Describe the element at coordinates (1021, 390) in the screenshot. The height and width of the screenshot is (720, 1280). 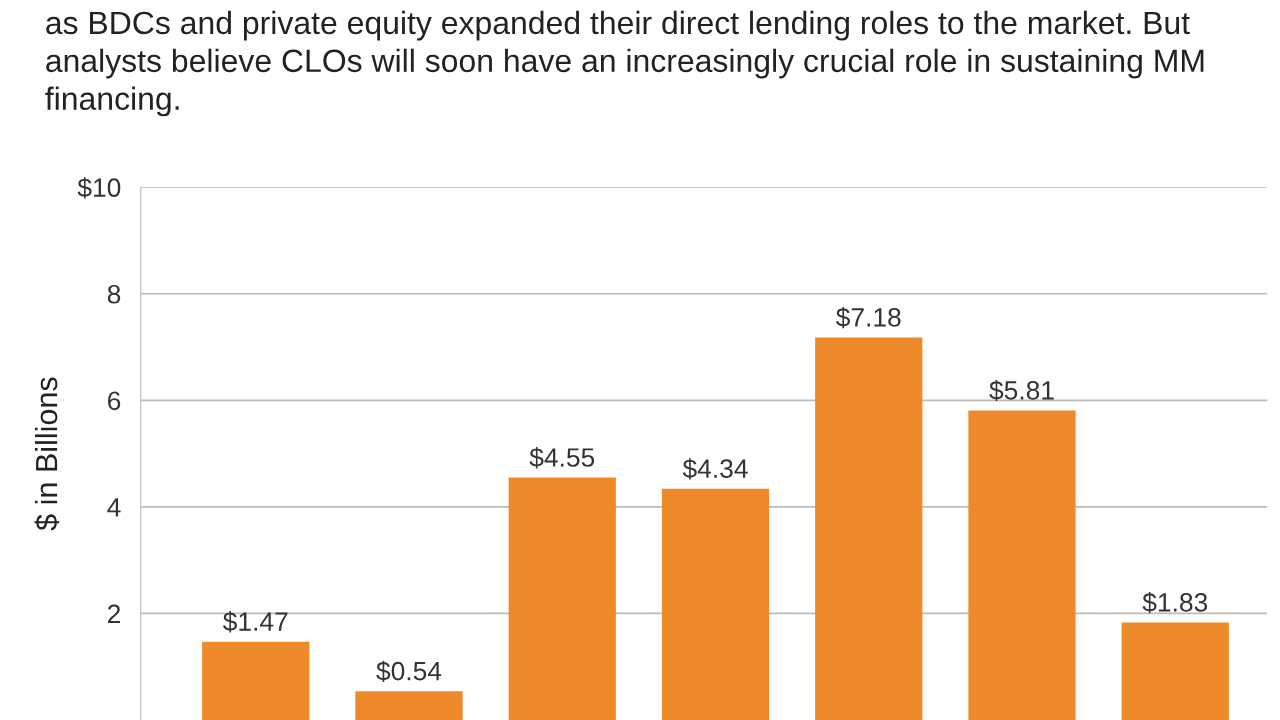
I see `data-label: $5.81` at that location.